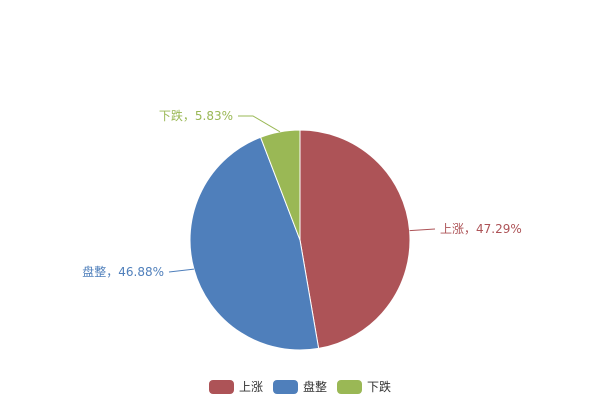  What do you see at coordinates (196, 115) in the screenshot?
I see `slice-label: 下跌，5.83%` at bounding box center [196, 115].